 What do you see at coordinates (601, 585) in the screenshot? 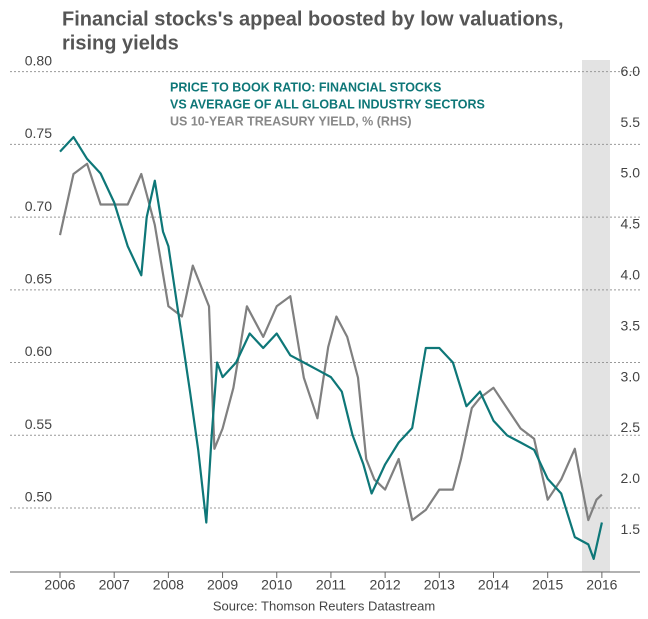
I see `x-tick-label: 2016` at bounding box center [601, 585].